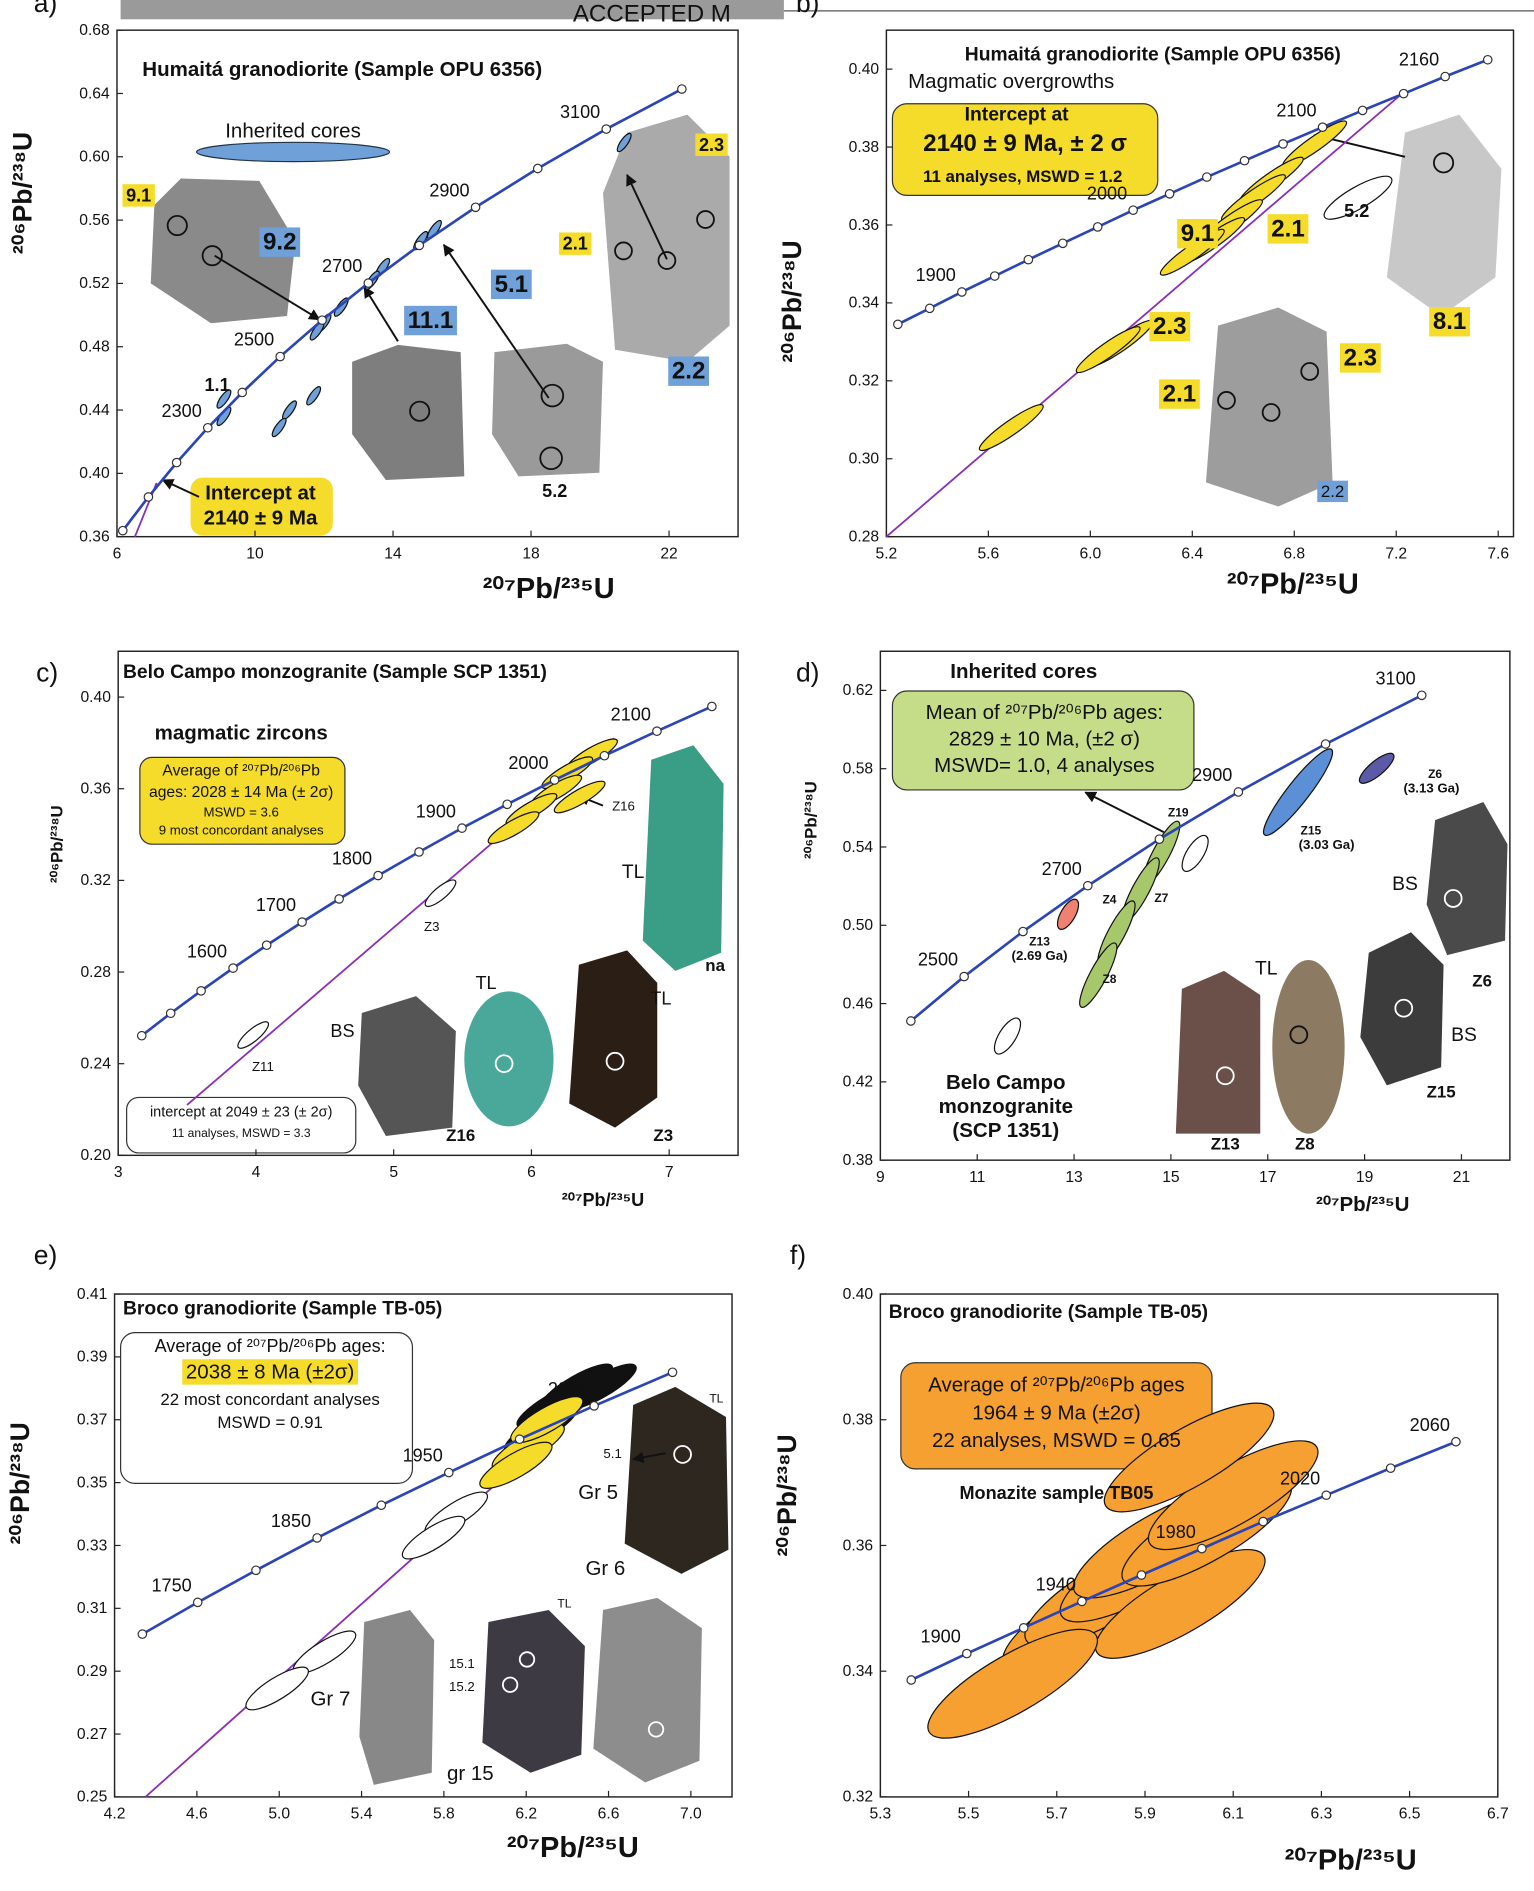 This screenshot has height=1891, width=1534. I want to click on y-tick-label: 0.32, so click(95, 880).